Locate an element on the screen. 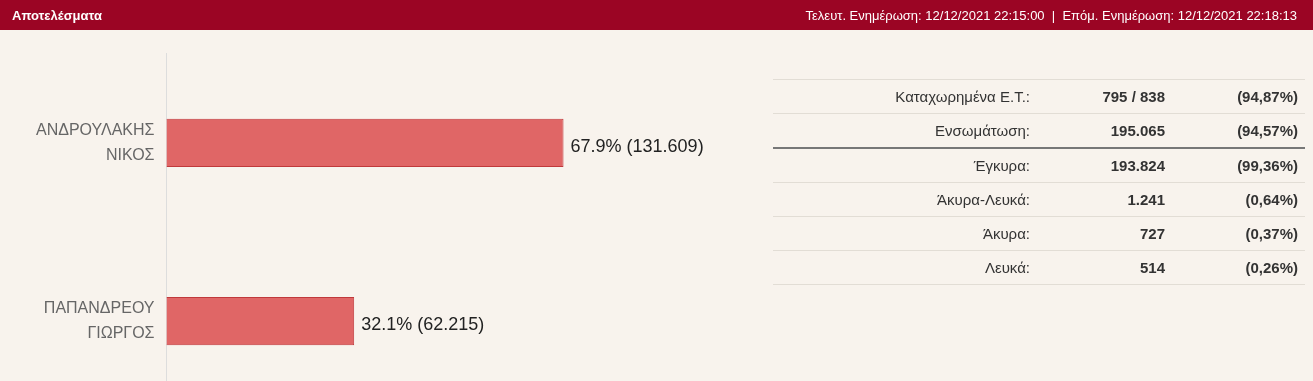 This screenshot has width=1313, height=381. text: (0,37%) is located at coordinates (1271, 233).